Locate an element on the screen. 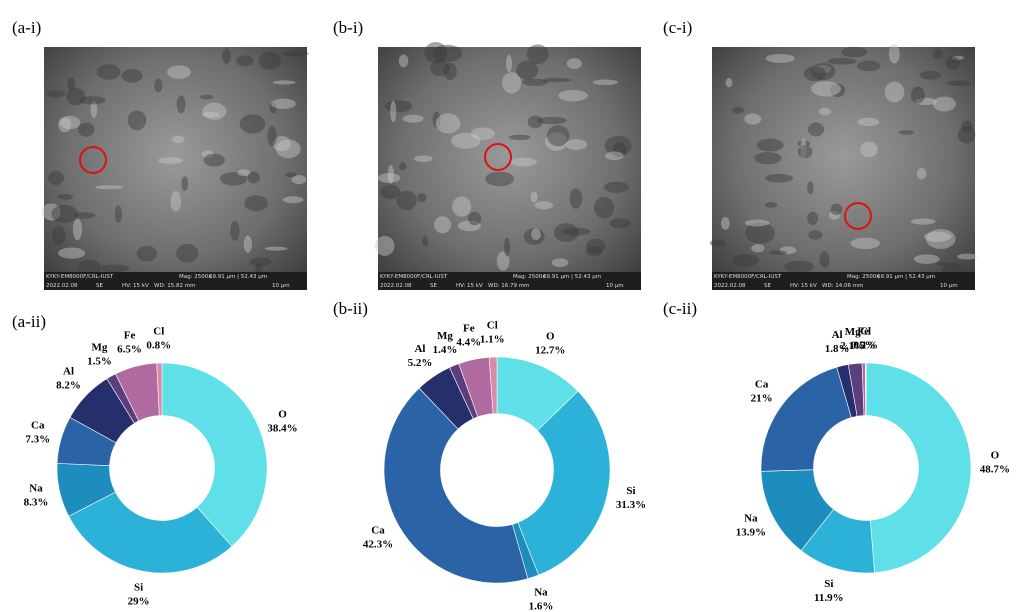 The height and width of the screenshot is (612, 1022). sem-caption: WD: 15.82 mm is located at coordinates (174, 286).